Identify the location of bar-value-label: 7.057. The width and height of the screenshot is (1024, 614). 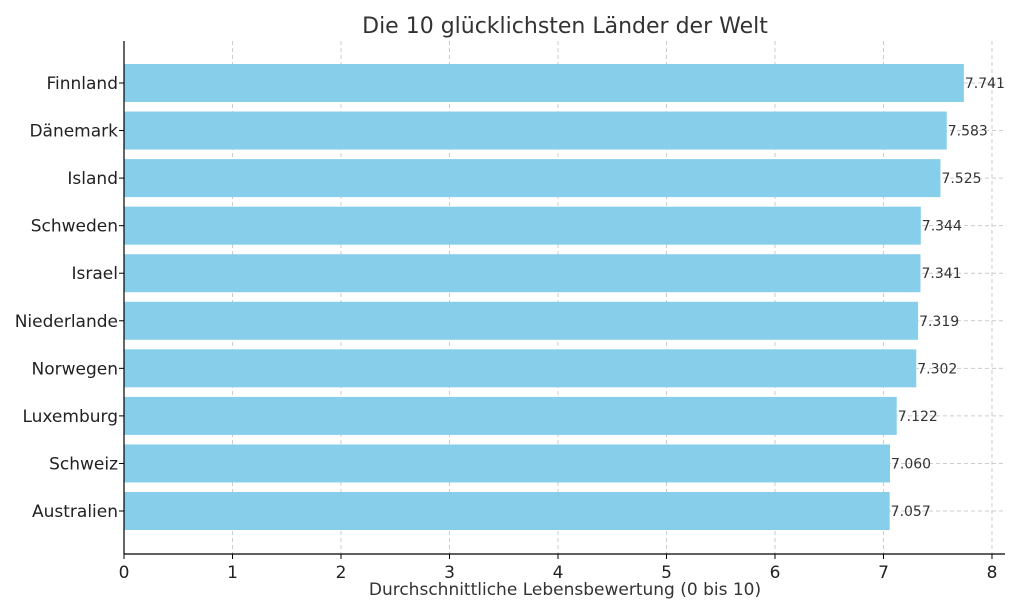
(911, 512).